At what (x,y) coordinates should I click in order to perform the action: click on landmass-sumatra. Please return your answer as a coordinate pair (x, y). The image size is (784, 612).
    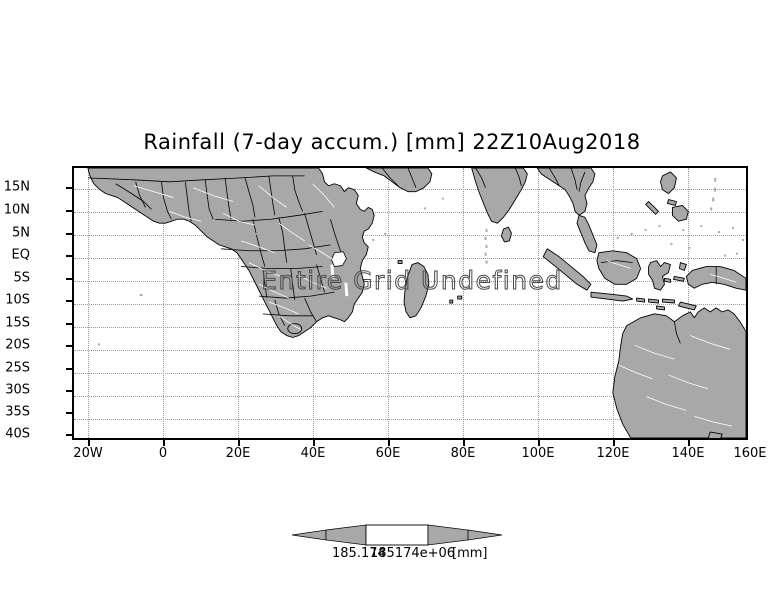
    Looking at the image, I should click on (567, 269).